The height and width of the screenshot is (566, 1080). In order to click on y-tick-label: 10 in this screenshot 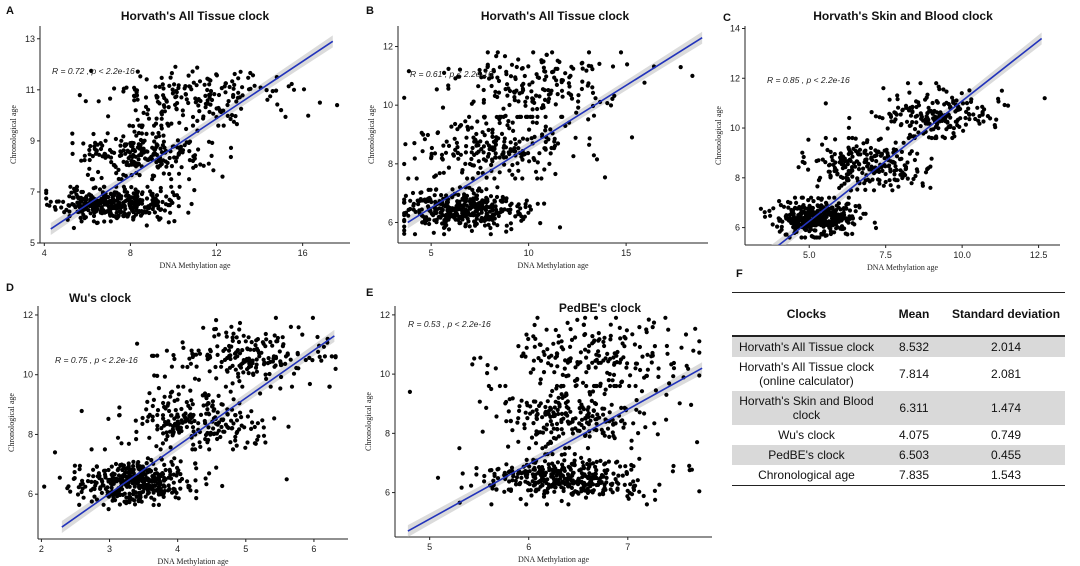, I will do `click(735, 128)`.